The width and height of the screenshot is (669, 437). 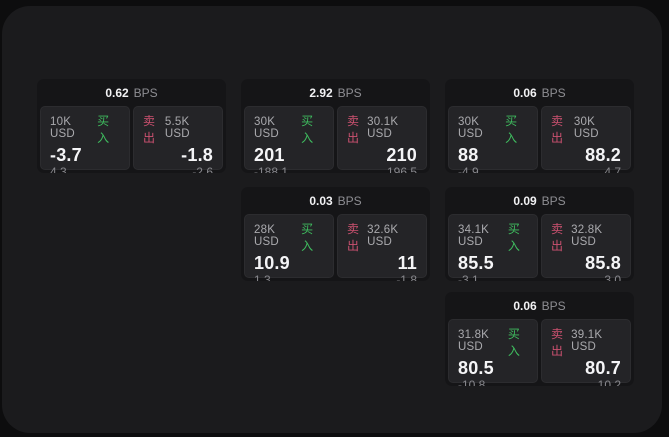 What do you see at coordinates (62, 128) in the screenshot?
I see `buy-amount-label: 10K USD` at bounding box center [62, 128].